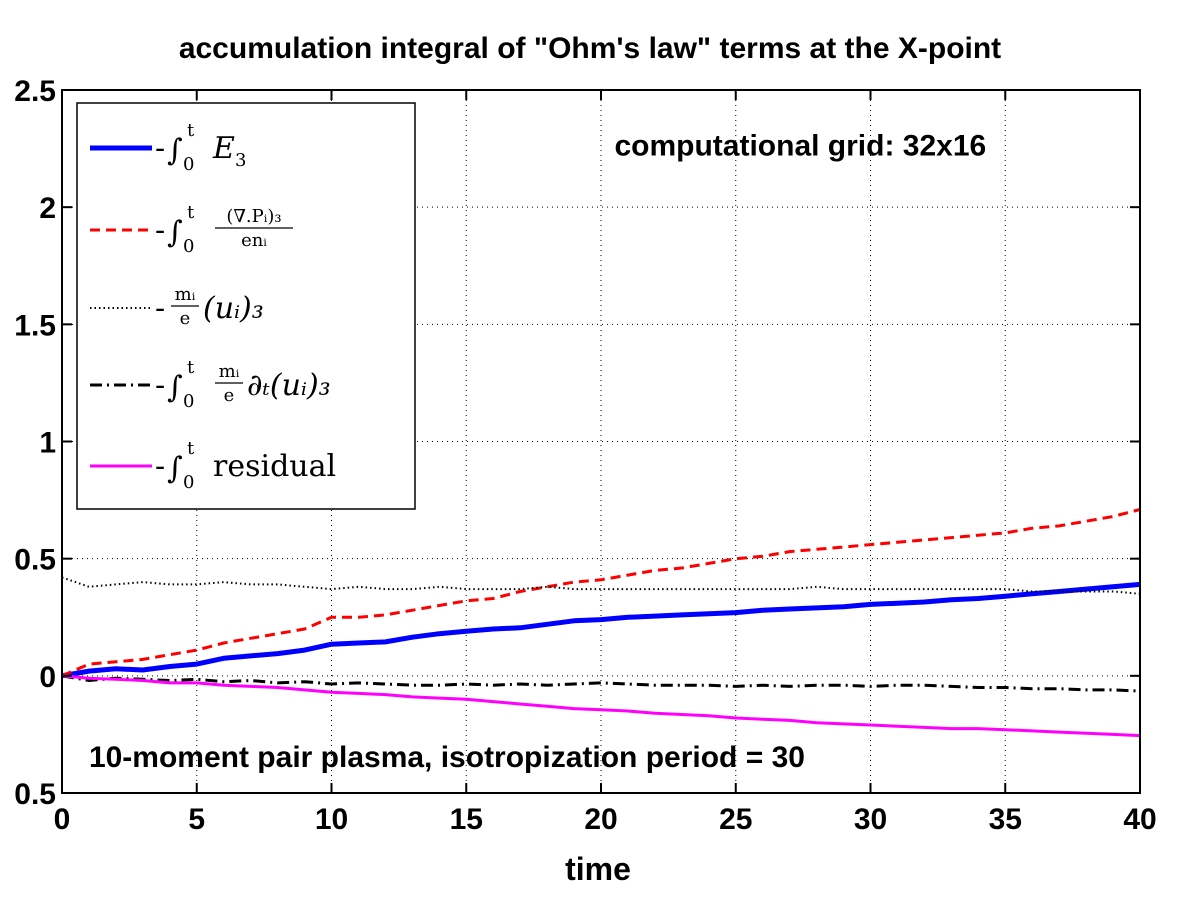 This screenshot has height=905, width=1200. I want to click on x-tick-label: 40, so click(1139, 819).